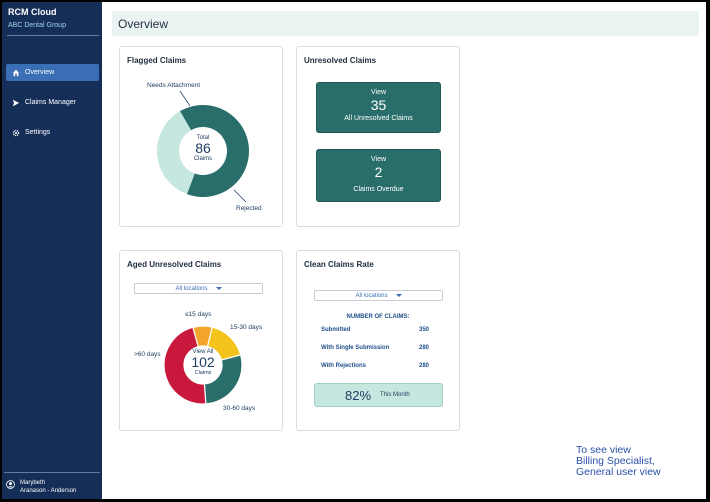 This screenshot has width=710, height=502. What do you see at coordinates (424, 330) in the screenshot?
I see `stat-value: 350` at bounding box center [424, 330].